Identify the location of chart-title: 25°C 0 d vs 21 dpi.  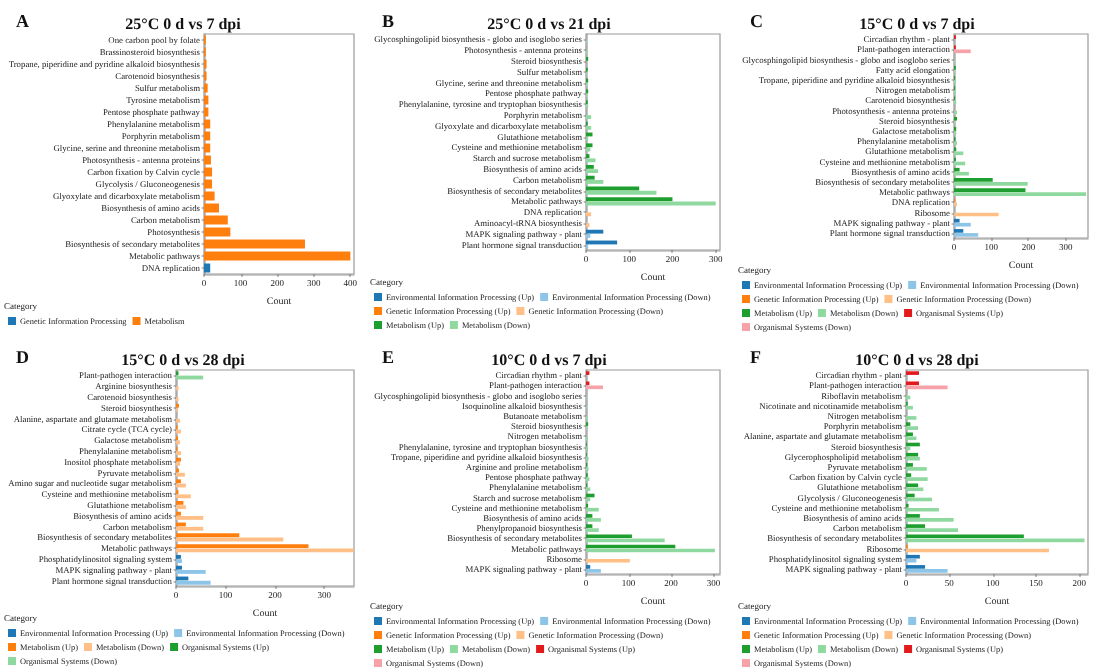
(550, 24).